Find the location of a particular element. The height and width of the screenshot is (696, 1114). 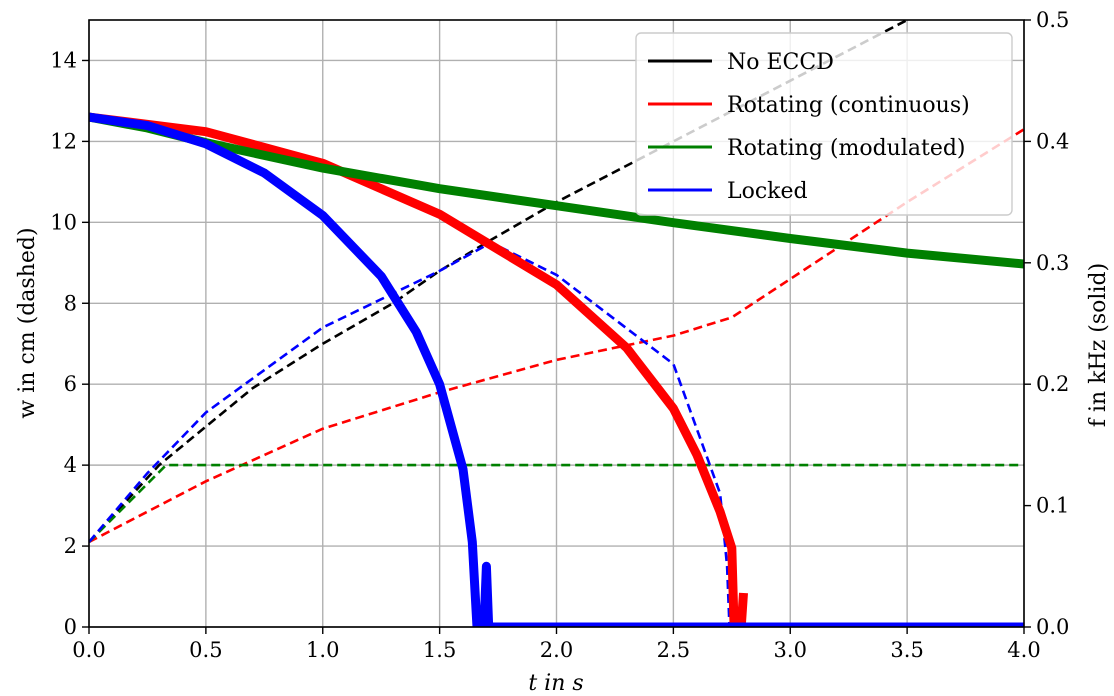

y-left-tick-label: 4 is located at coordinates (70, 465).